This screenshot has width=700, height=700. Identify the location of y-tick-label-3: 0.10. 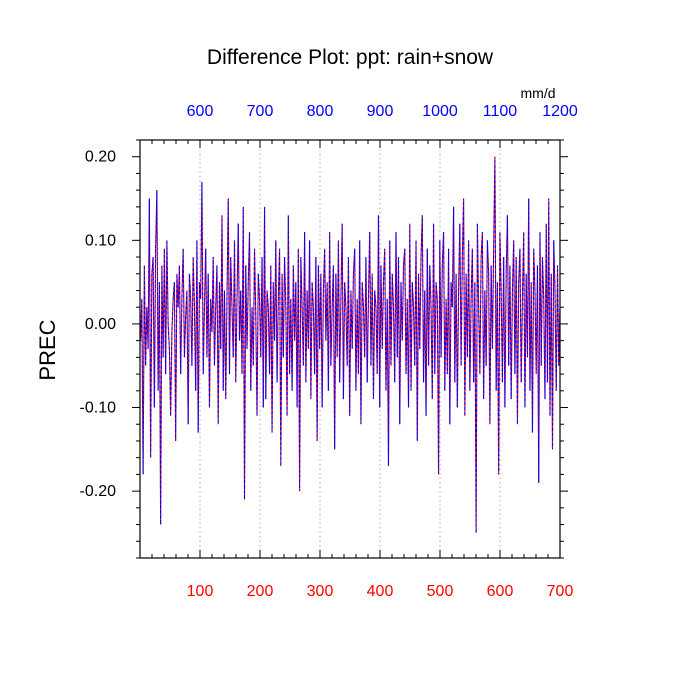
(100, 240).